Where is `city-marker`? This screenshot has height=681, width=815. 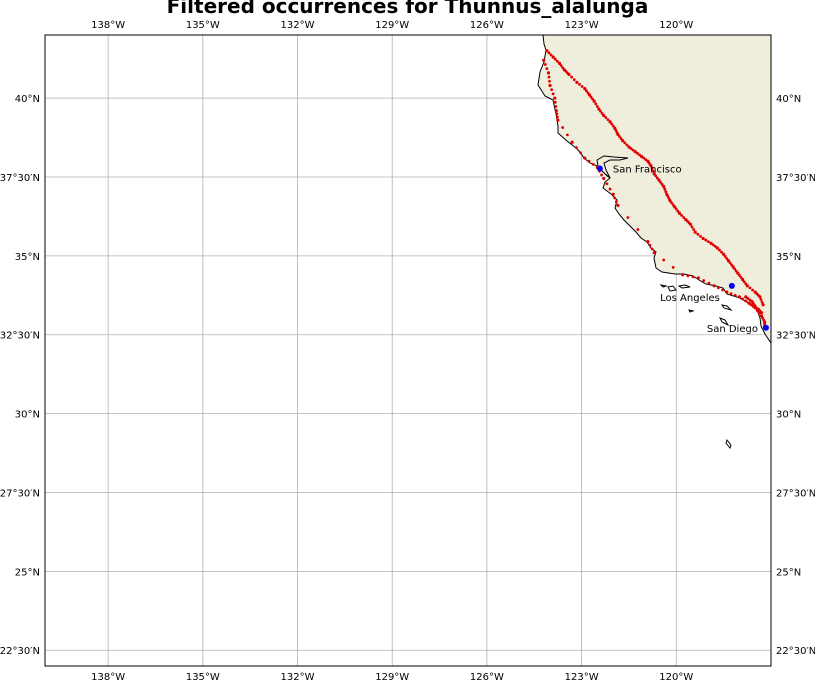 city-marker is located at coordinates (765, 327).